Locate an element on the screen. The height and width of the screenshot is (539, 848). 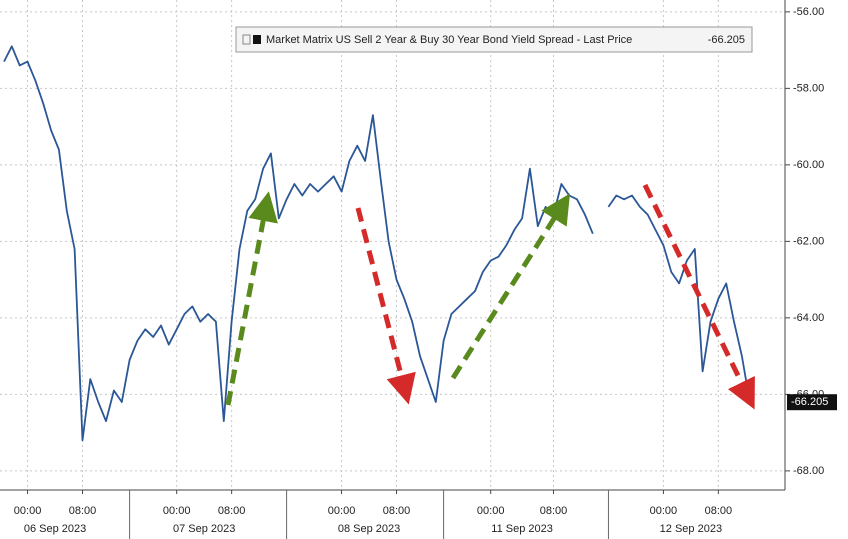
x-date-label: 08 Sep 2023 is located at coordinates (369, 529).